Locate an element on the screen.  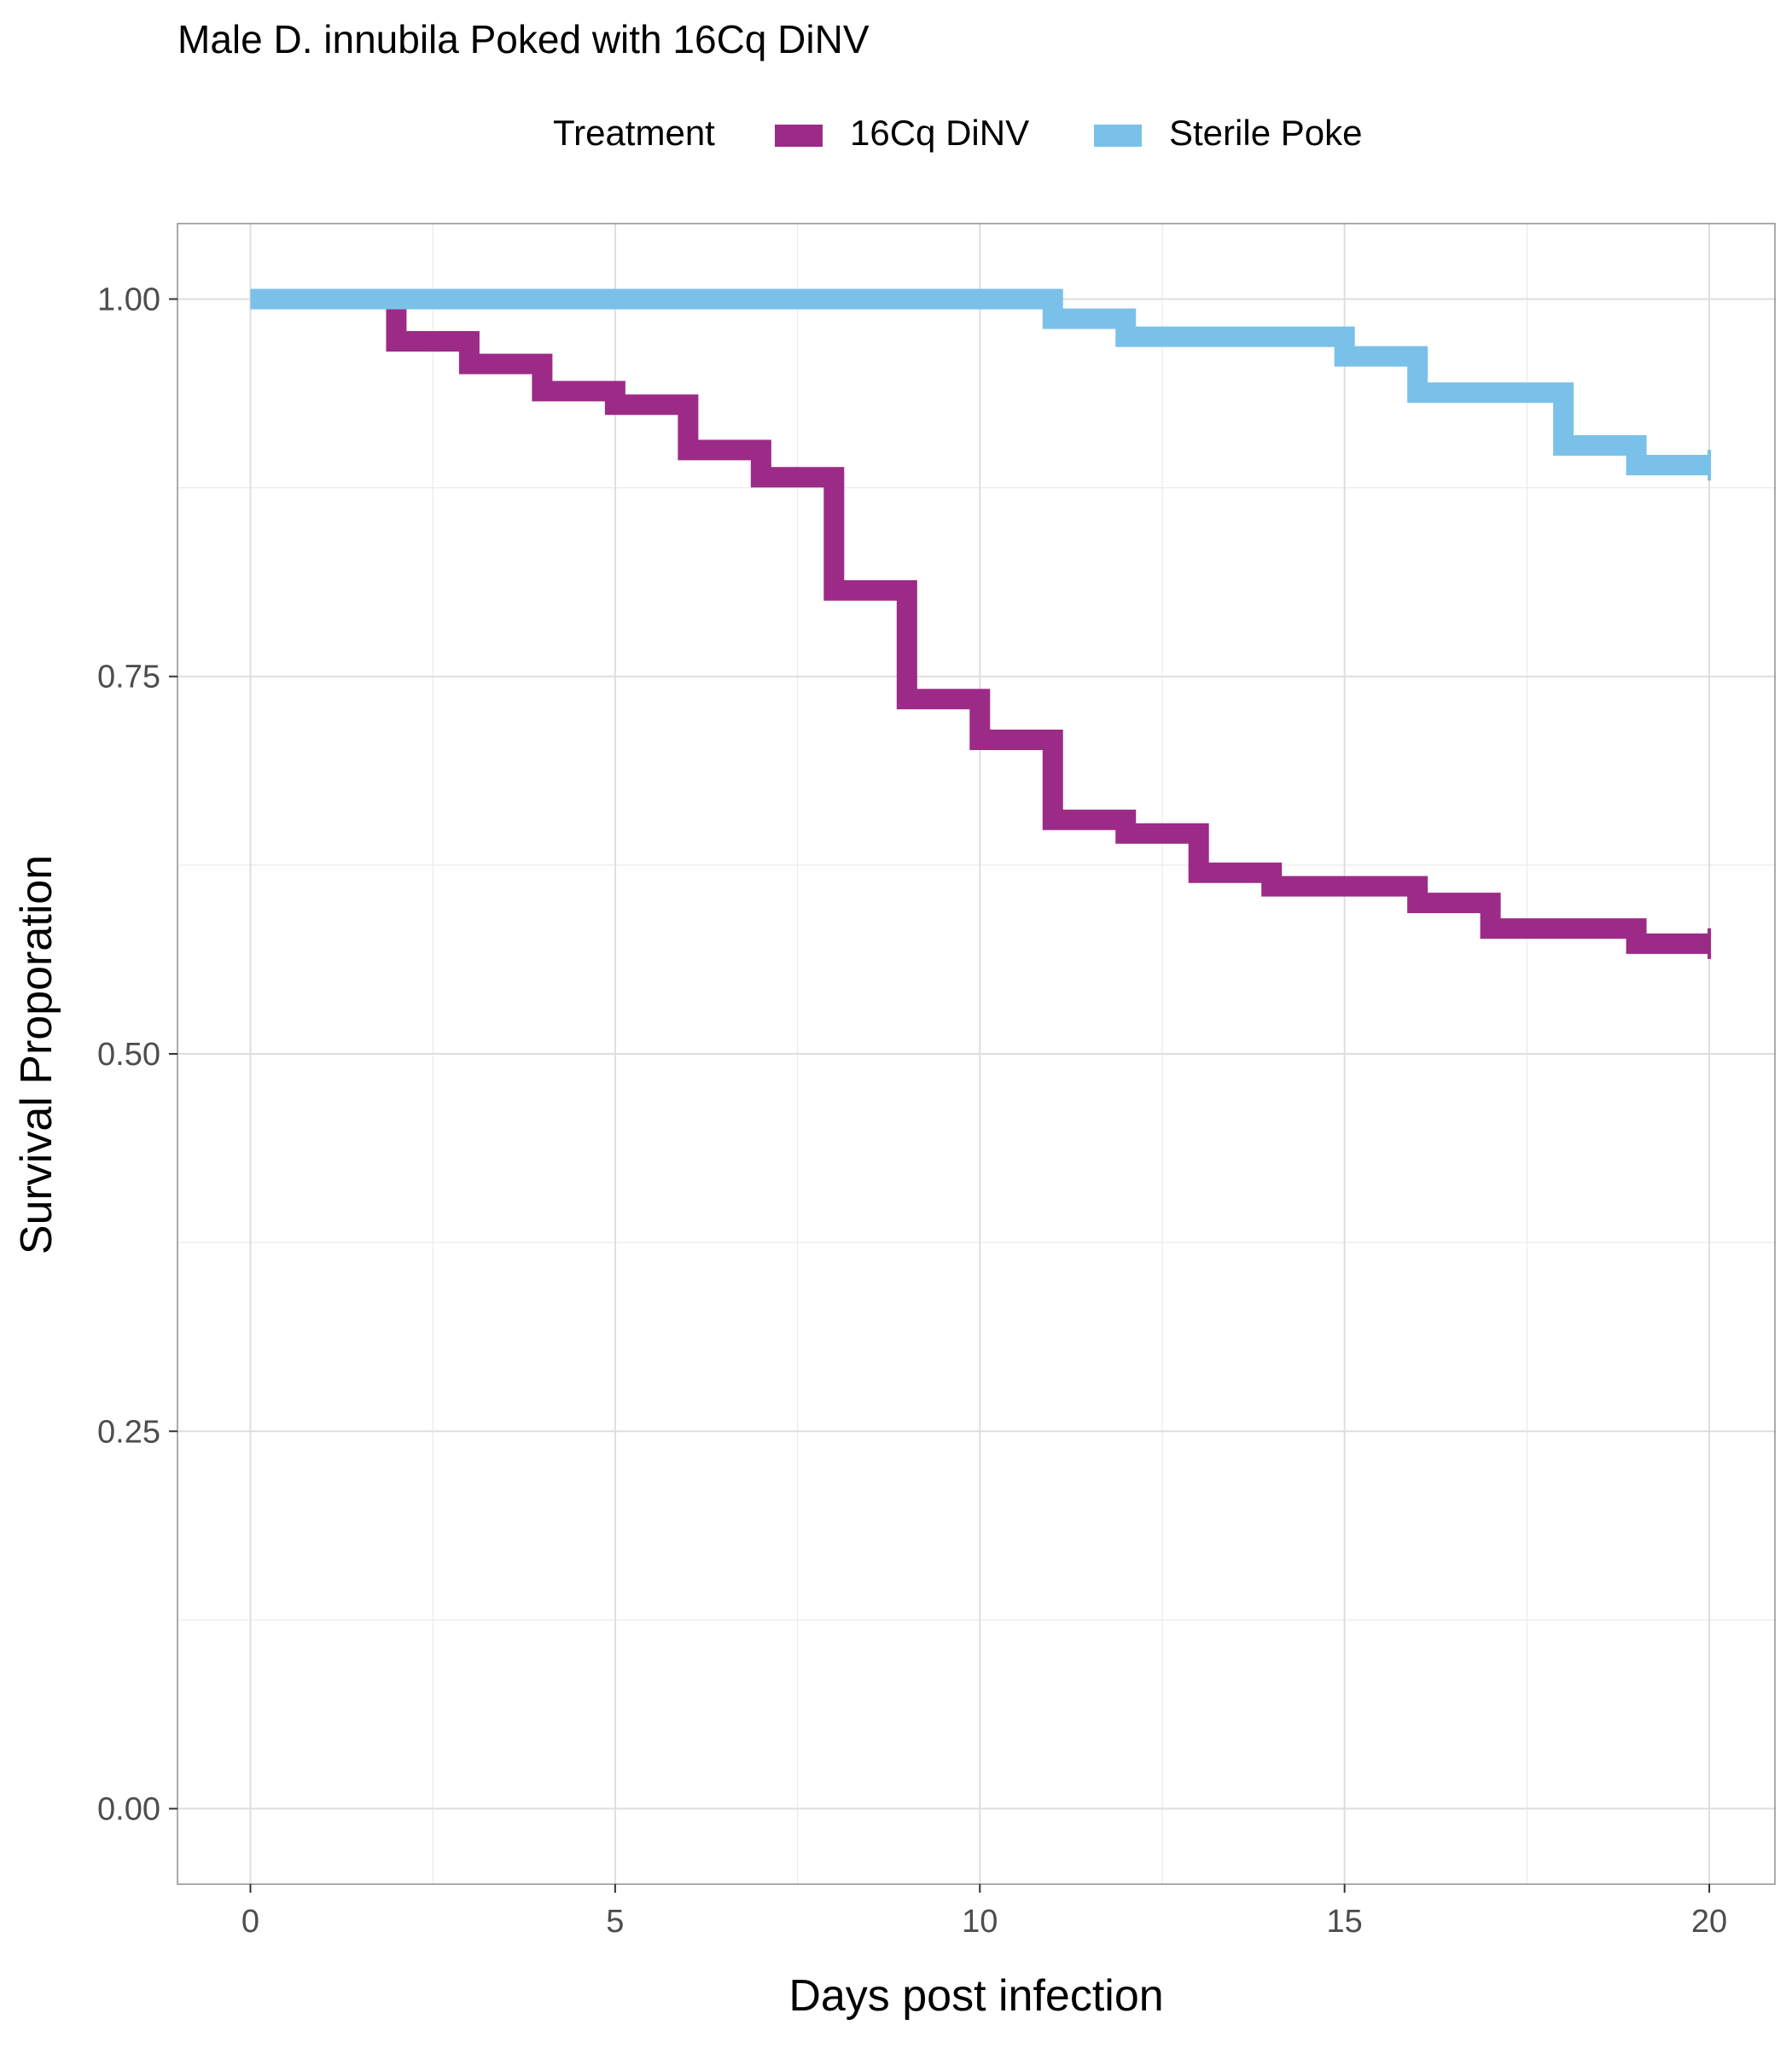
y-tick-label: 0.75 is located at coordinates (128, 677).